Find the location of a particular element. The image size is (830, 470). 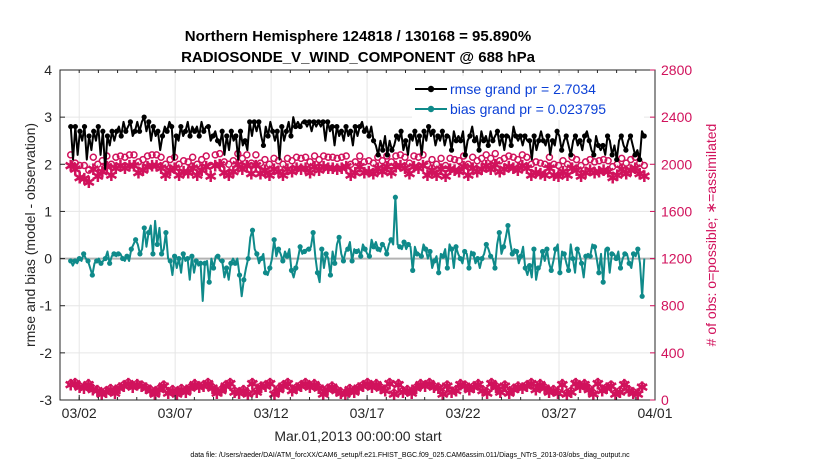

y-left-tick-label: 4 is located at coordinates (48, 70).